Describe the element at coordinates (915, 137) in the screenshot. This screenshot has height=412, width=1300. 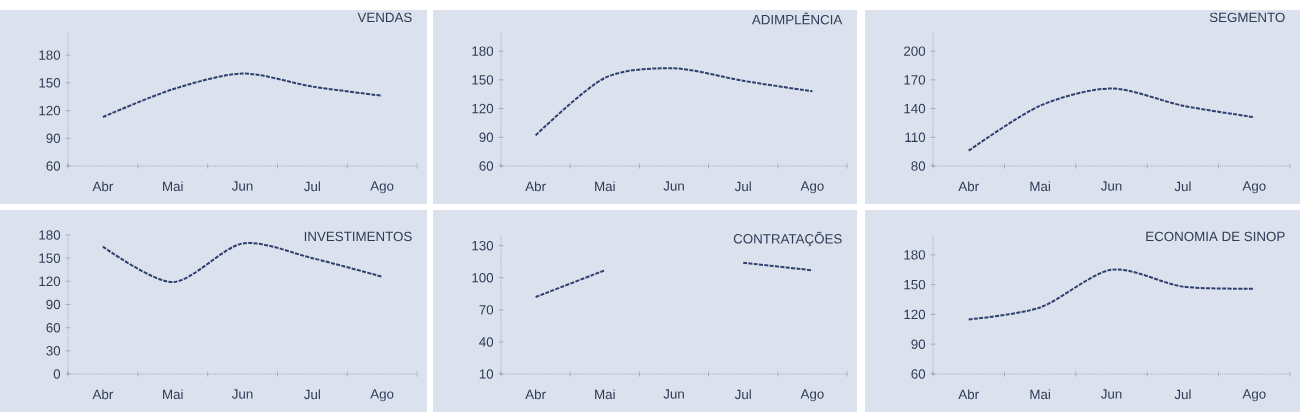
I see `y-tick-label: 110` at that location.